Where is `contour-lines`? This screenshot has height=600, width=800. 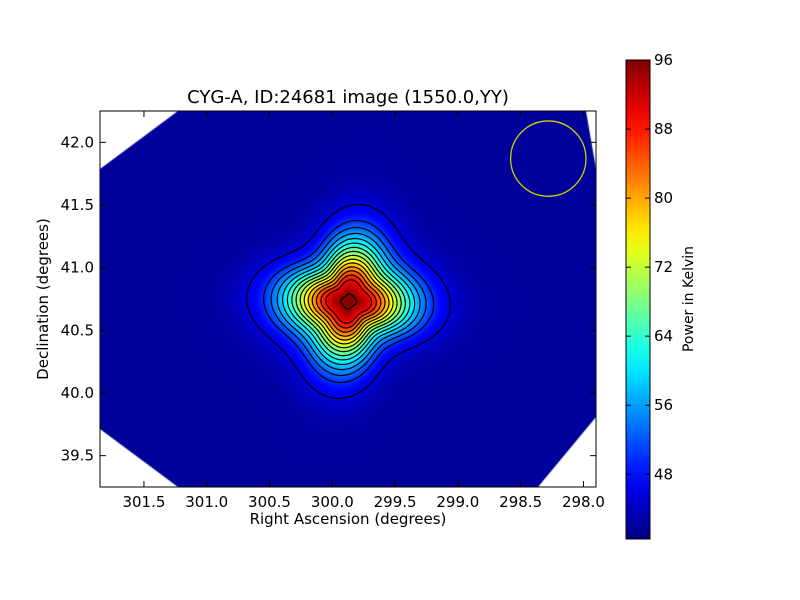 contour-lines is located at coordinates (348, 301).